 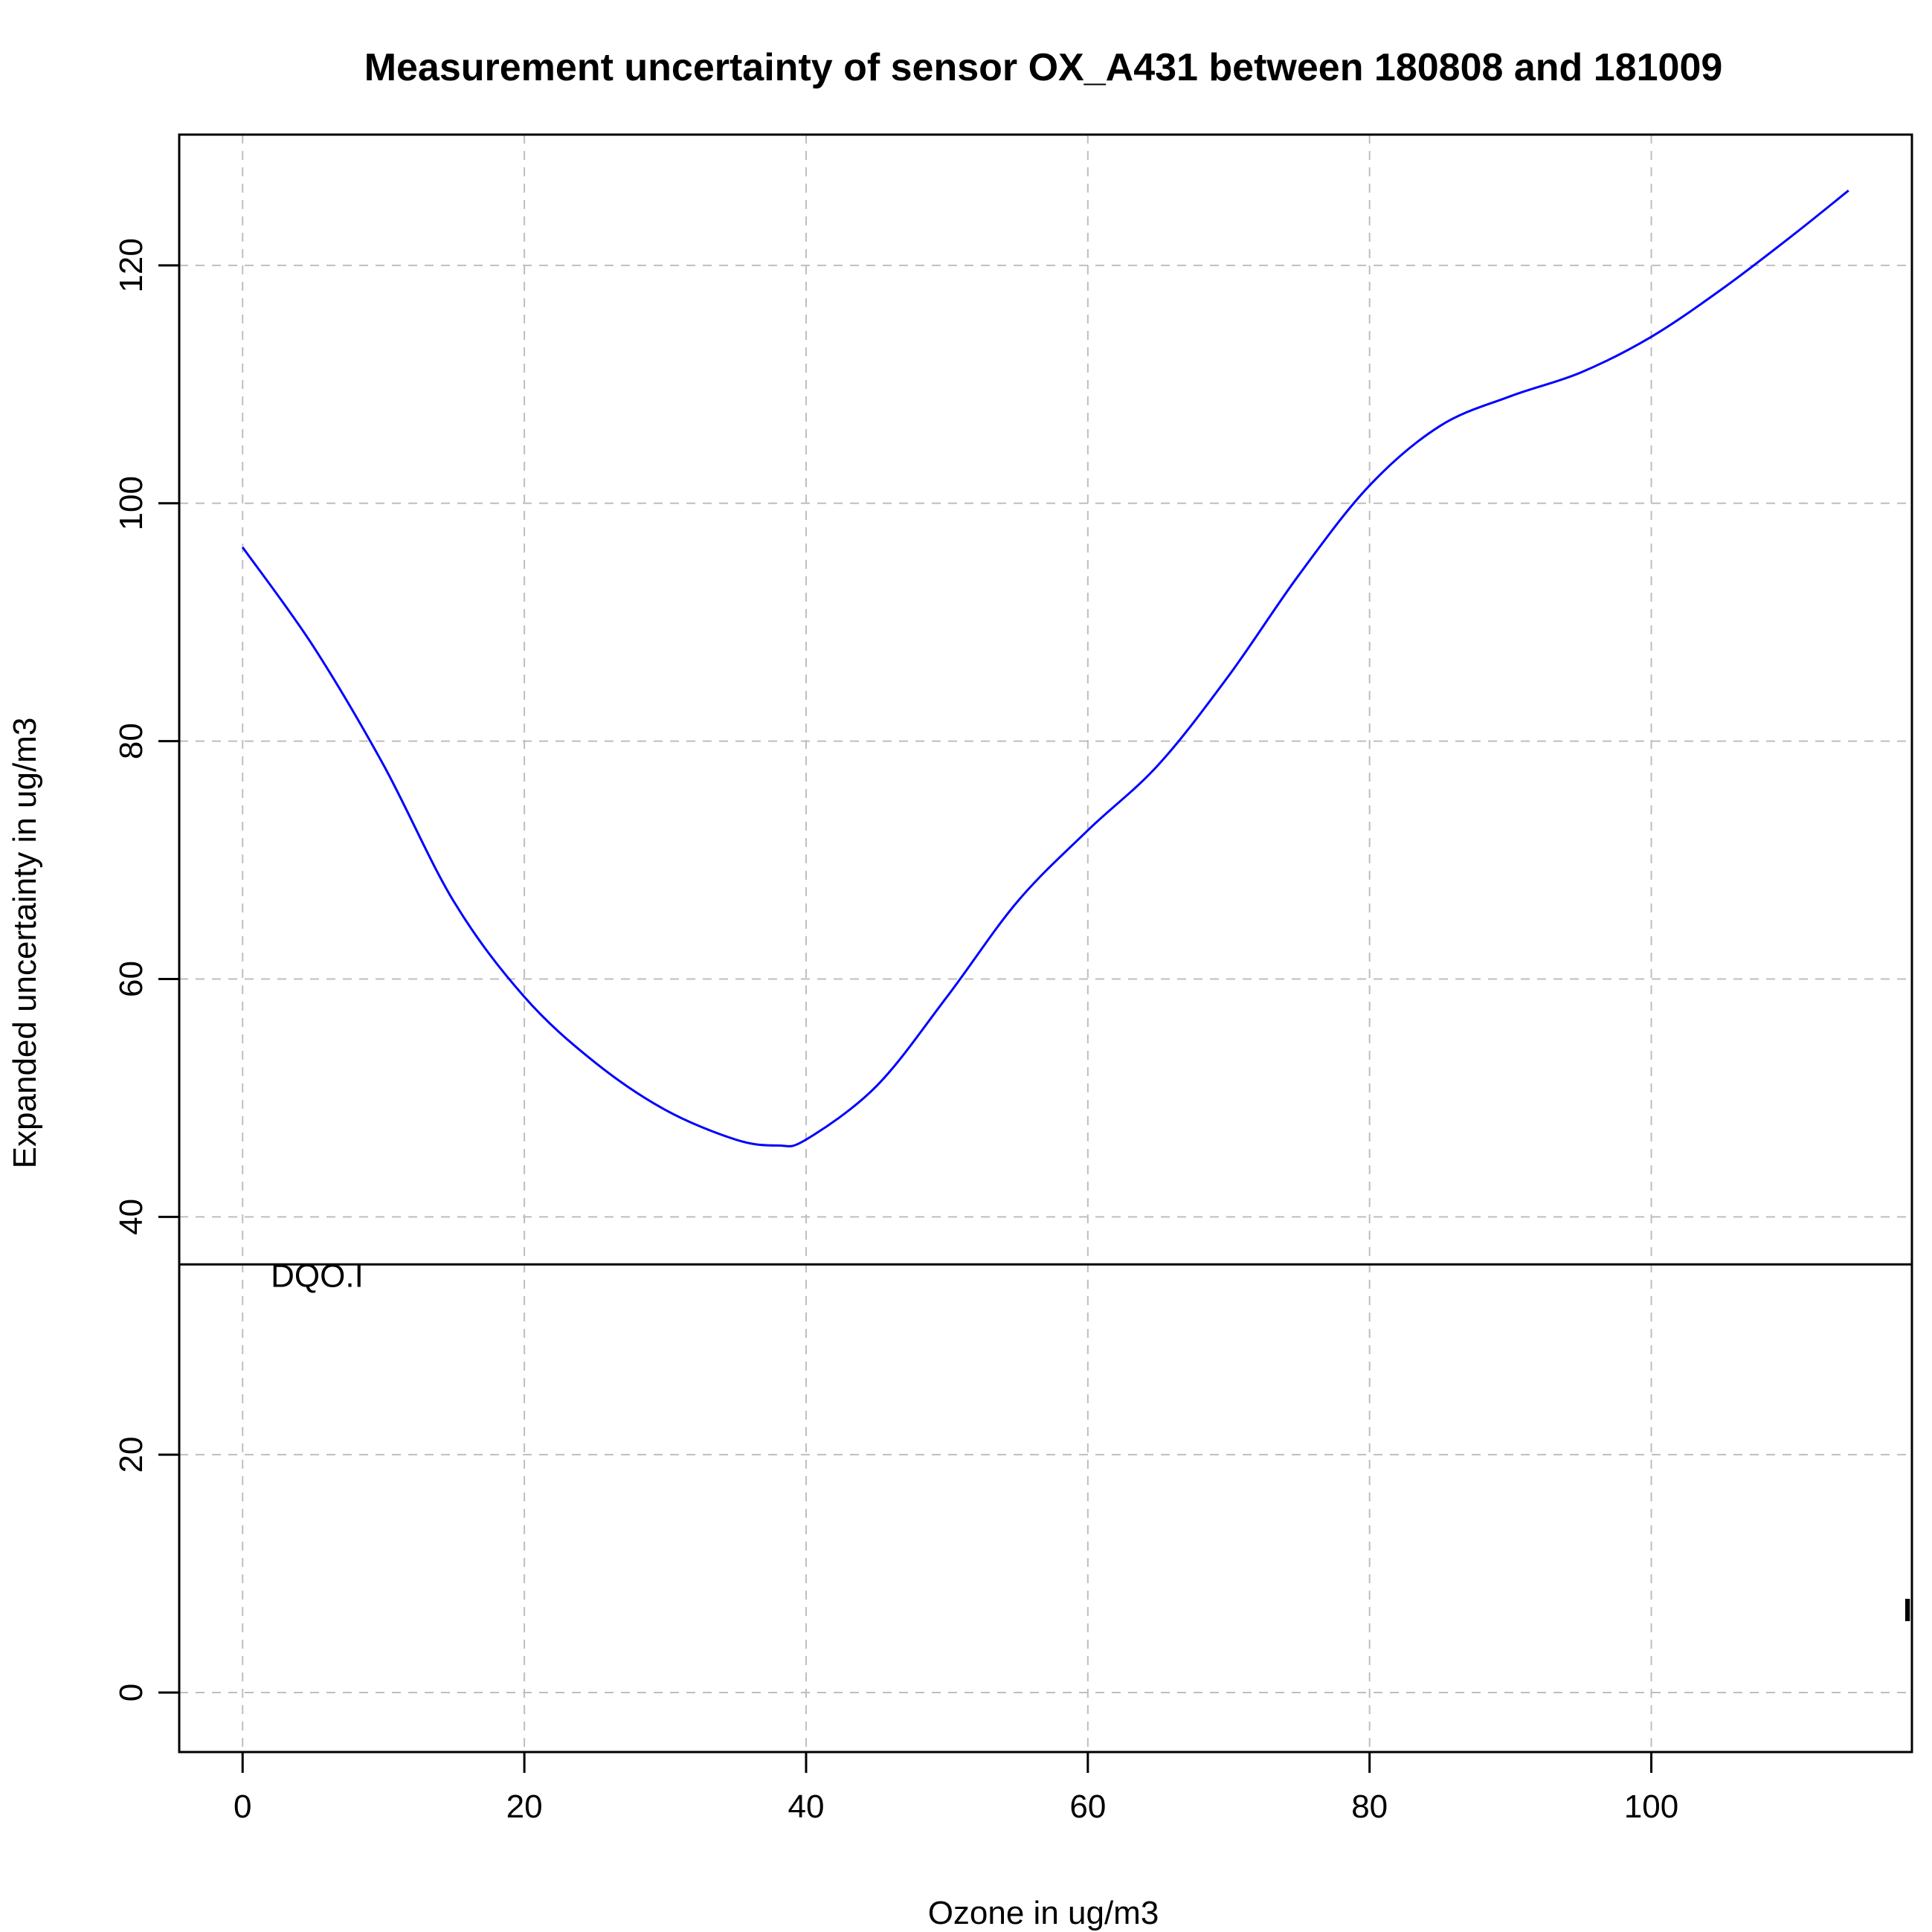 What do you see at coordinates (806, 1806) in the screenshot?
I see `x-tick-label: 40` at bounding box center [806, 1806].